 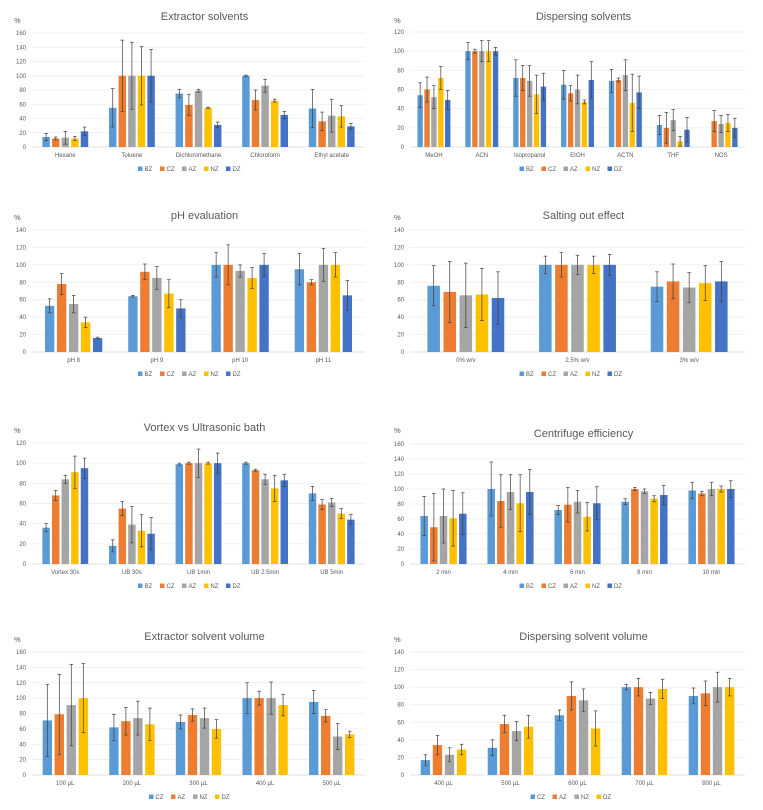 What do you see at coordinates (501, 532) in the screenshot?
I see `bar-cz-4-min` at bounding box center [501, 532].